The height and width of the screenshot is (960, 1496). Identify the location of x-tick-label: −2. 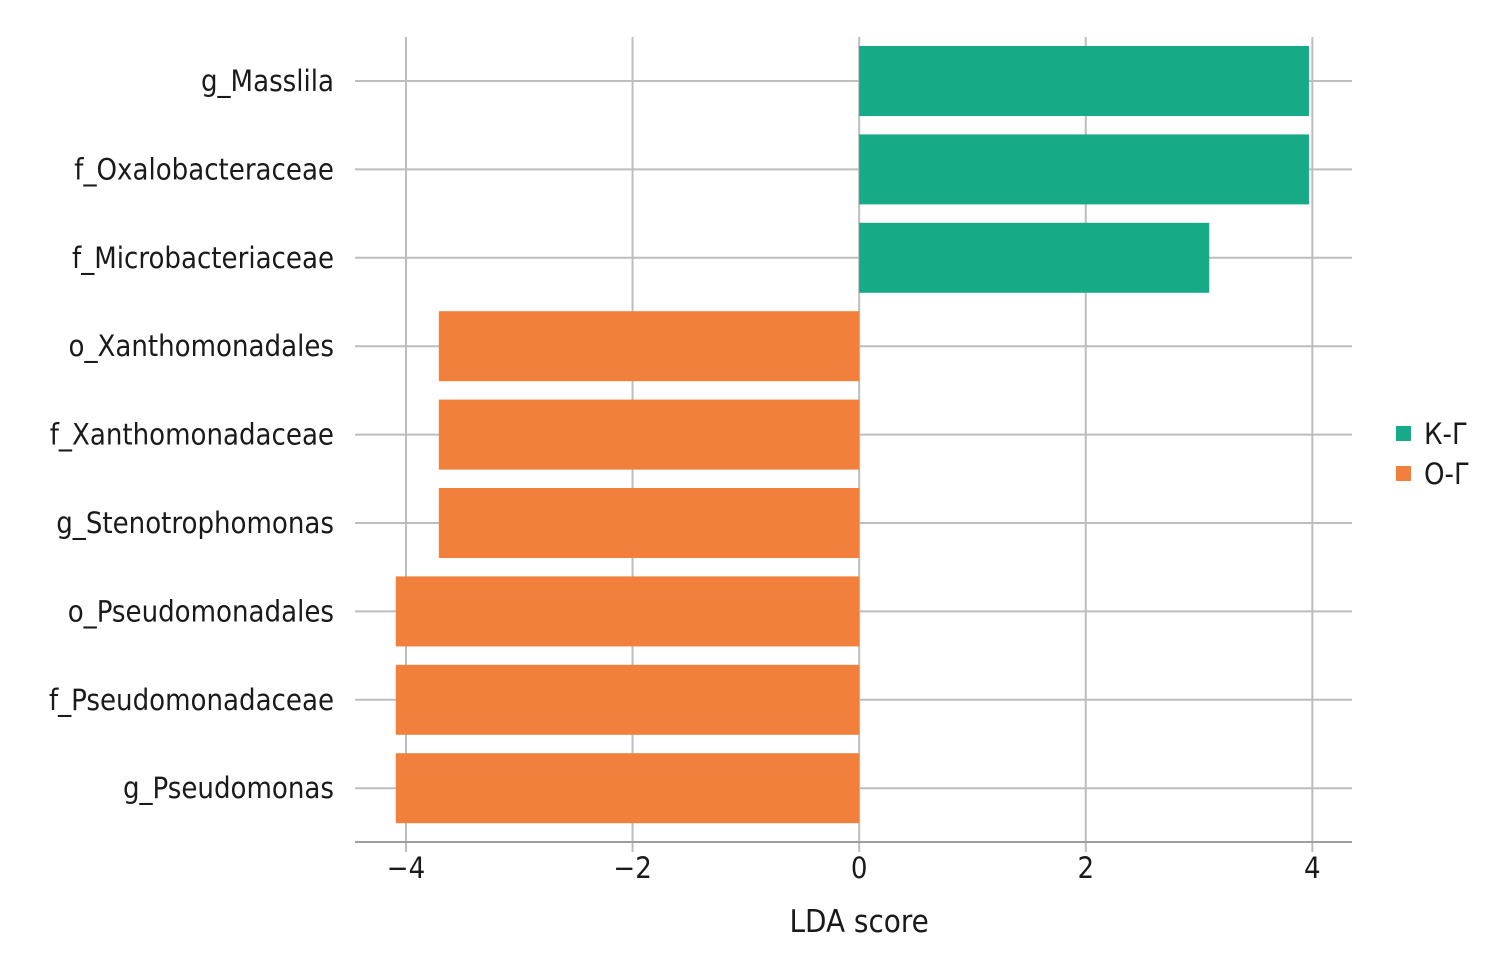
(632, 868).